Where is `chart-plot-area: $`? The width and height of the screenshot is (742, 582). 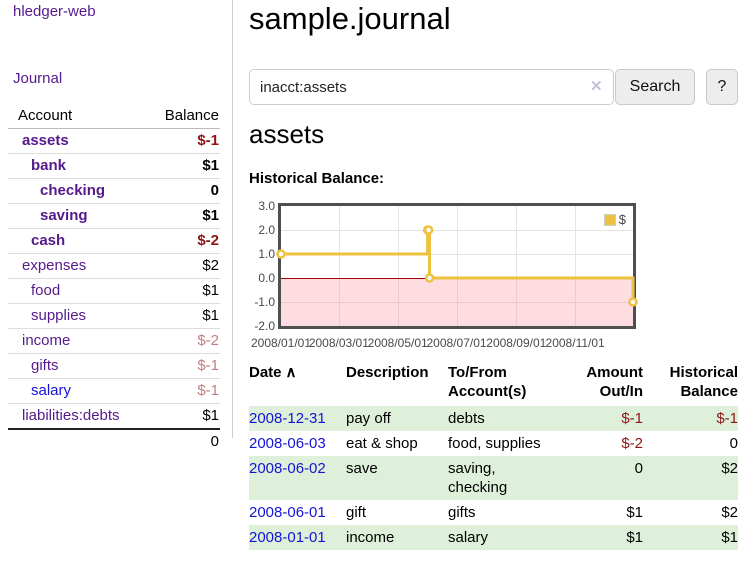
chart-plot-area: $ is located at coordinates (457, 266).